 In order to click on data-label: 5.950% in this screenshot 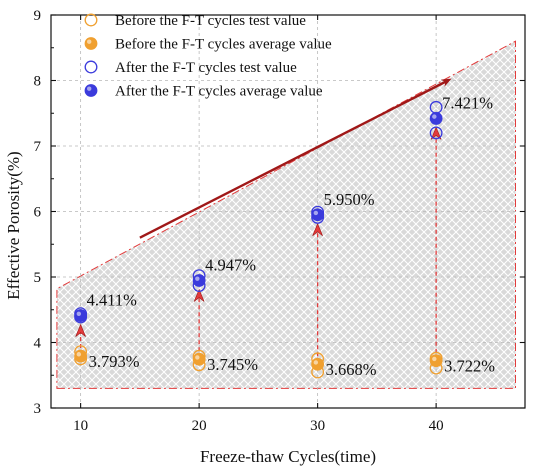, I will do `click(349, 199)`.